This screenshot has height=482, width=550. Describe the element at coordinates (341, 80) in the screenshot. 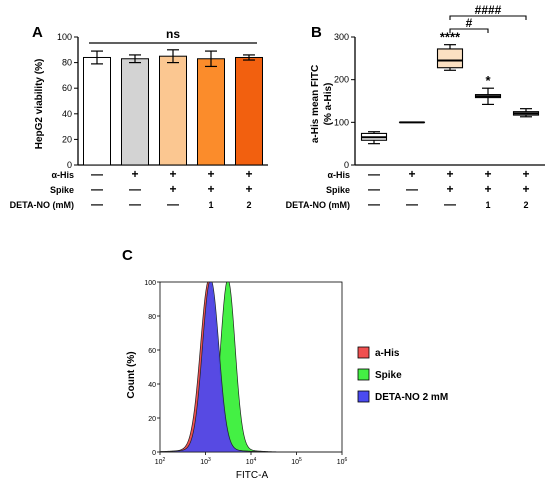

I see `panel-b-ytick-label: 200` at that location.